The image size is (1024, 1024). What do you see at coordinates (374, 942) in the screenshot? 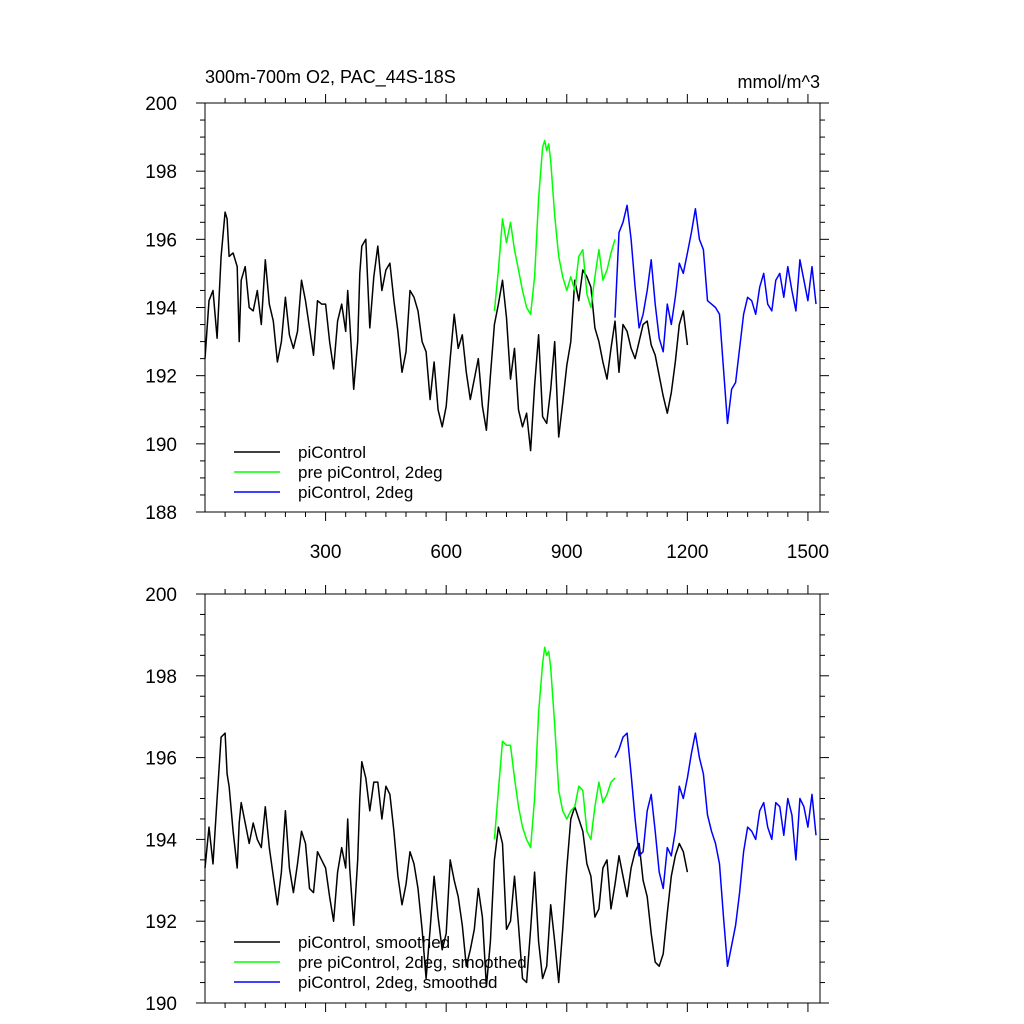
I see `legend-label: piControl, smoothed` at bounding box center [374, 942].